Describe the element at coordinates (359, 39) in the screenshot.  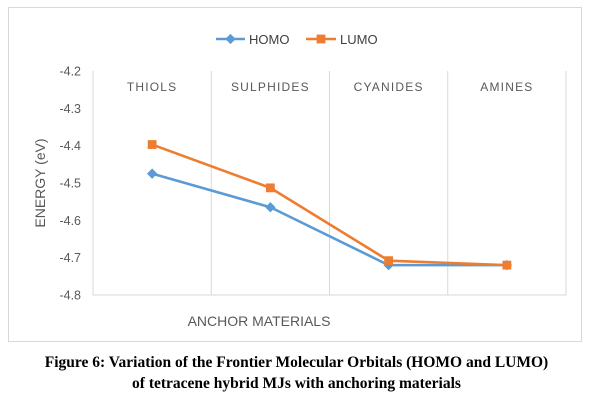
I see `legend-lumo-label: LUMO` at that location.